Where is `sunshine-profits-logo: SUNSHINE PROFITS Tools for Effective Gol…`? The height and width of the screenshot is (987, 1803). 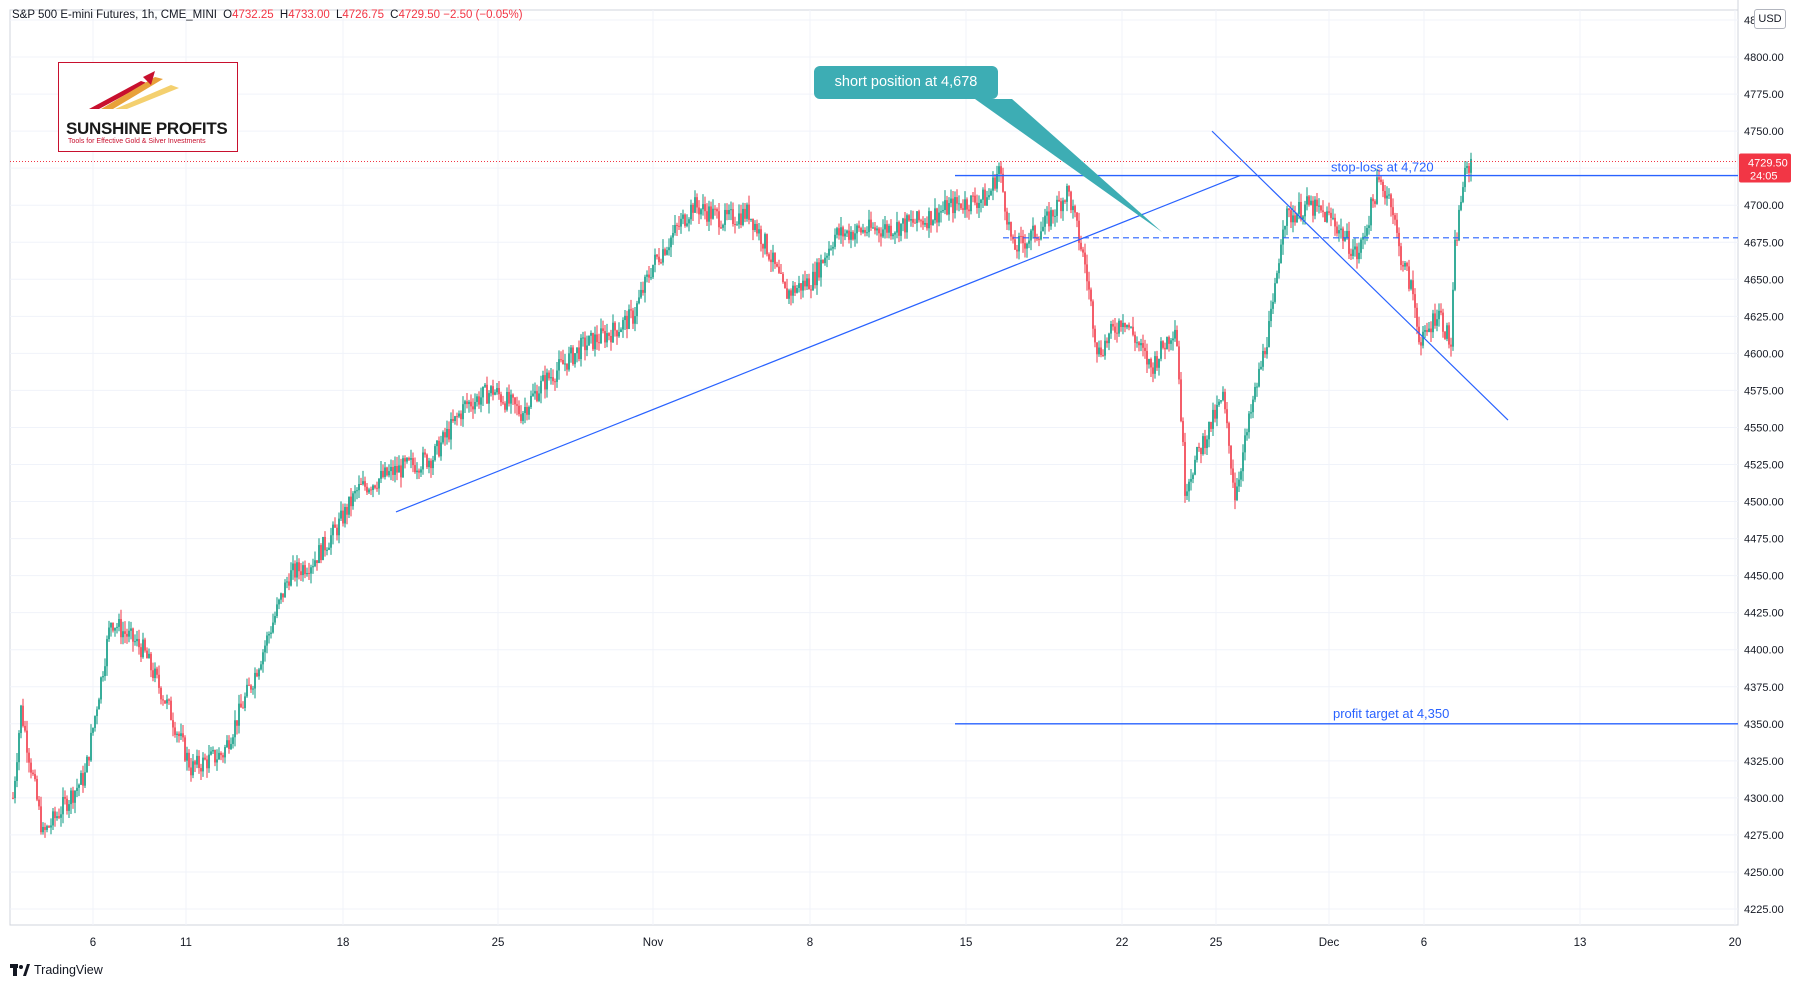 sunshine-profits-logo: SUNSHINE PROFITS Tools for Effective Gol… is located at coordinates (148, 107).